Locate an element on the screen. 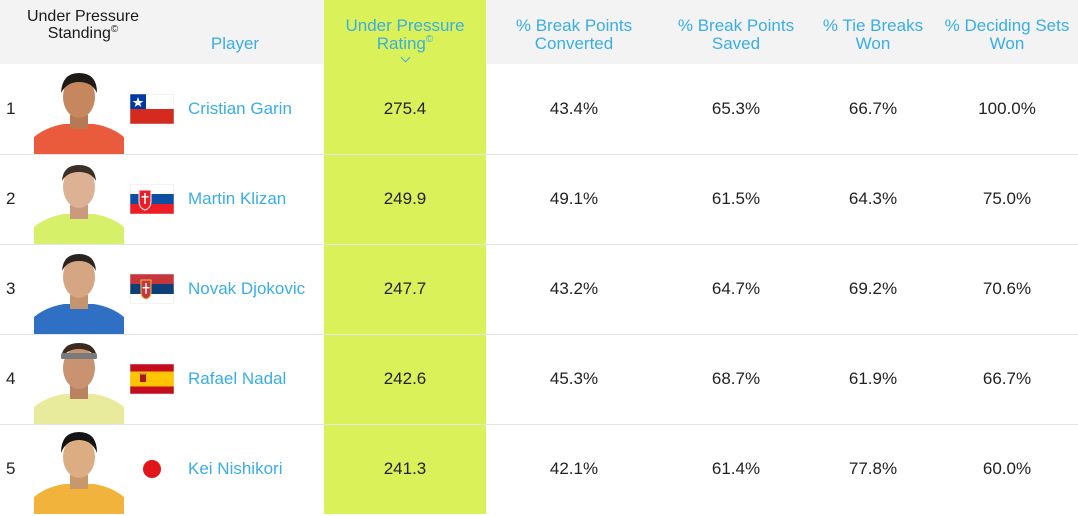 The width and height of the screenshot is (1078, 516). standing-header-label: Under Pressure Standing is located at coordinates (83, 25).